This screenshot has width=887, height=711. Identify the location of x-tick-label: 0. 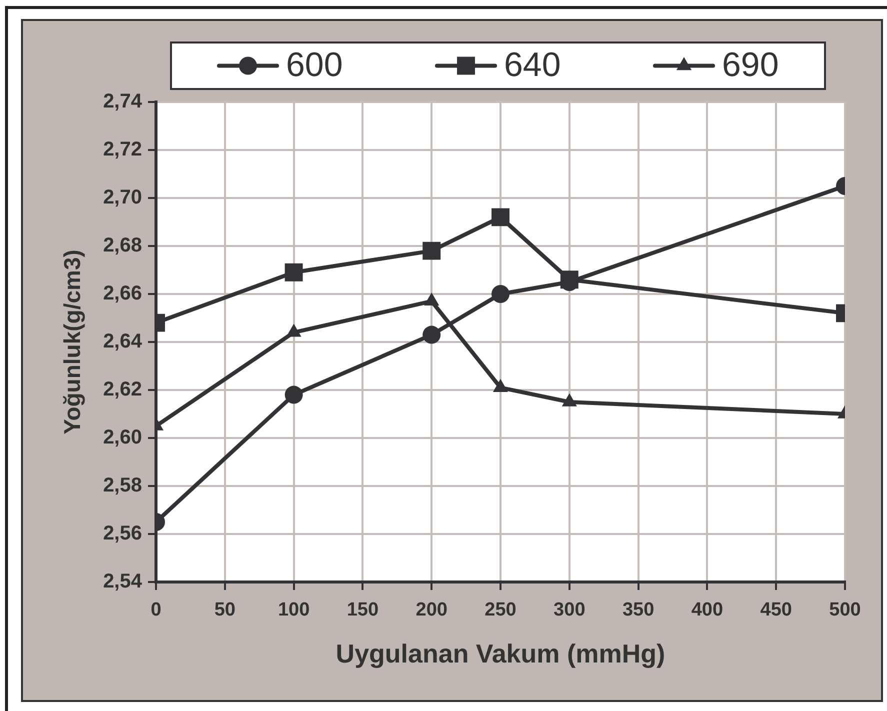
(156, 610).